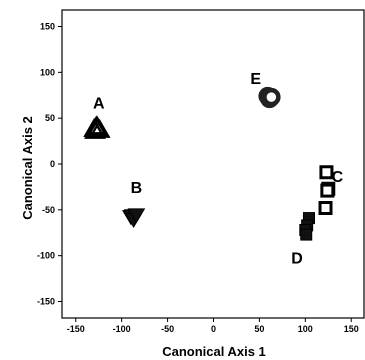  I want to click on group-label-b: B, so click(137, 188).